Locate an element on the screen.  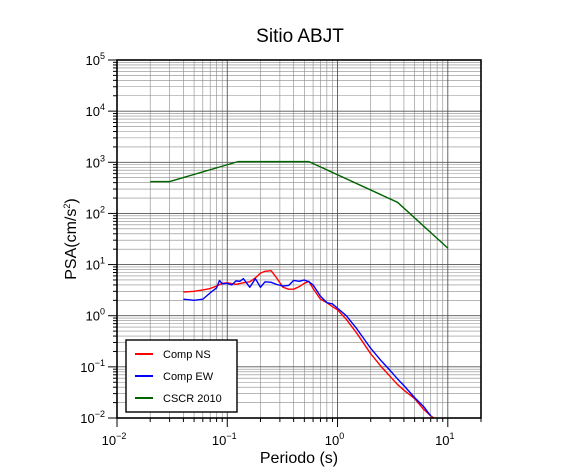
chart-title: Sitio ABJT is located at coordinates (300, 36).